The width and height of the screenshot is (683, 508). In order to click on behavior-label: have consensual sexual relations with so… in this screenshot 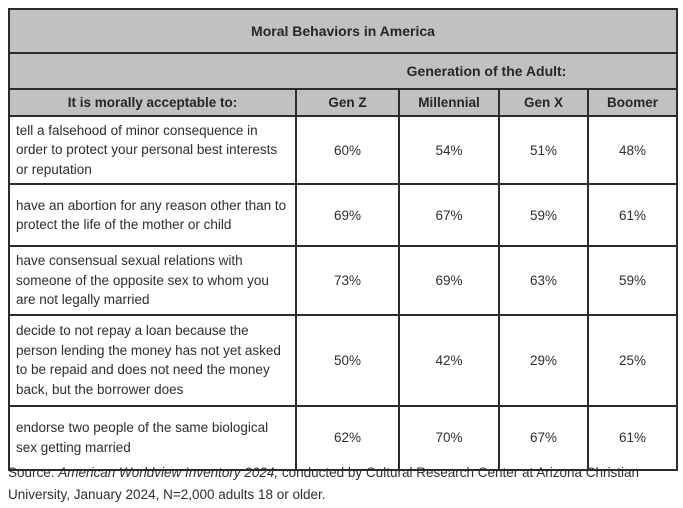, I will do `click(152, 280)`.